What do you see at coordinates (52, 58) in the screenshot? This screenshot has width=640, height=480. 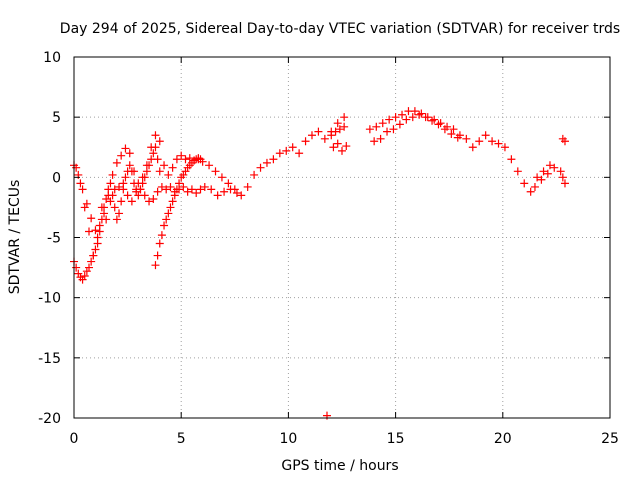 I see `y-tick-label: 10` at bounding box center [52, 58].